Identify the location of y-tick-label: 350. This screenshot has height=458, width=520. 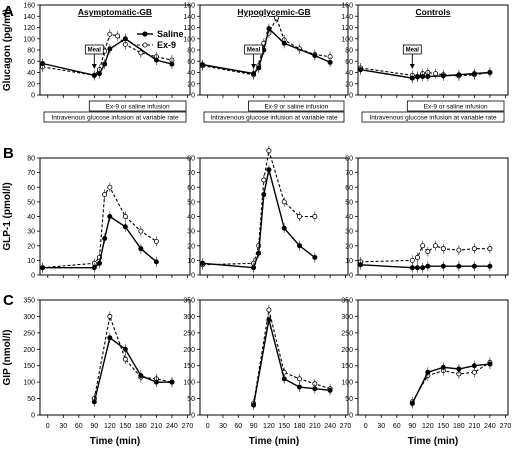
(29, 301).